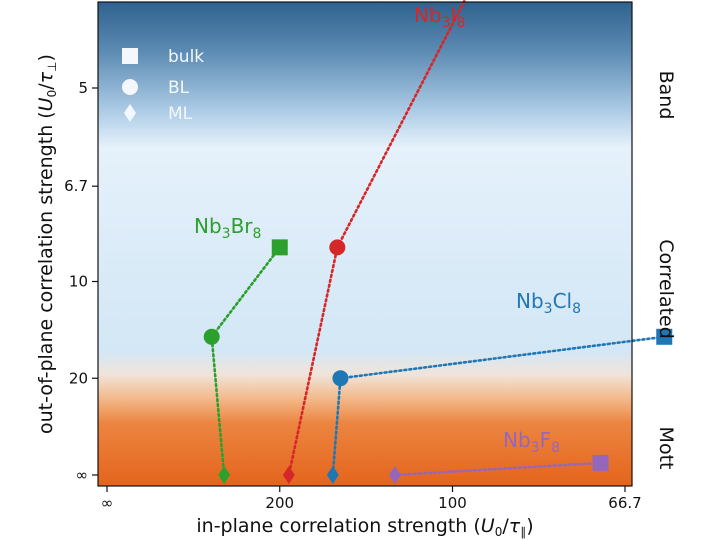 Image resolution: width=707 pixels, height=540 pixels. I want to click on x-tick-label: ∞, so click(107, 503).